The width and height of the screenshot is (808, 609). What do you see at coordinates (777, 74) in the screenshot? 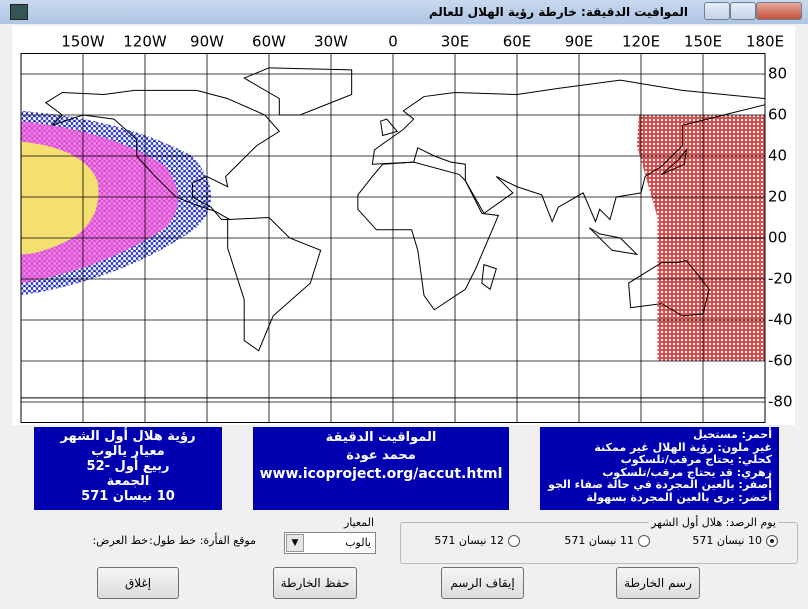
I see `lat-label: 80` at bounding box center [777, 74].